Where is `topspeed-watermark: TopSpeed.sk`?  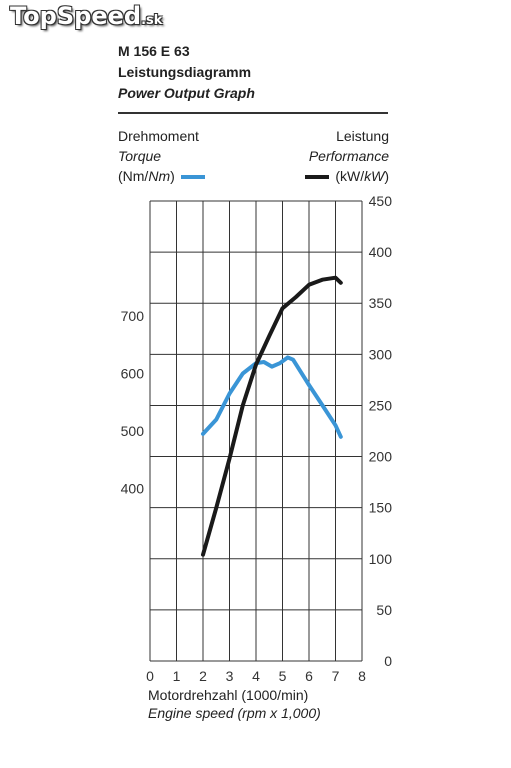
topspeed-watermark: TopSpeed.sk is located at coordinates (86, 16).